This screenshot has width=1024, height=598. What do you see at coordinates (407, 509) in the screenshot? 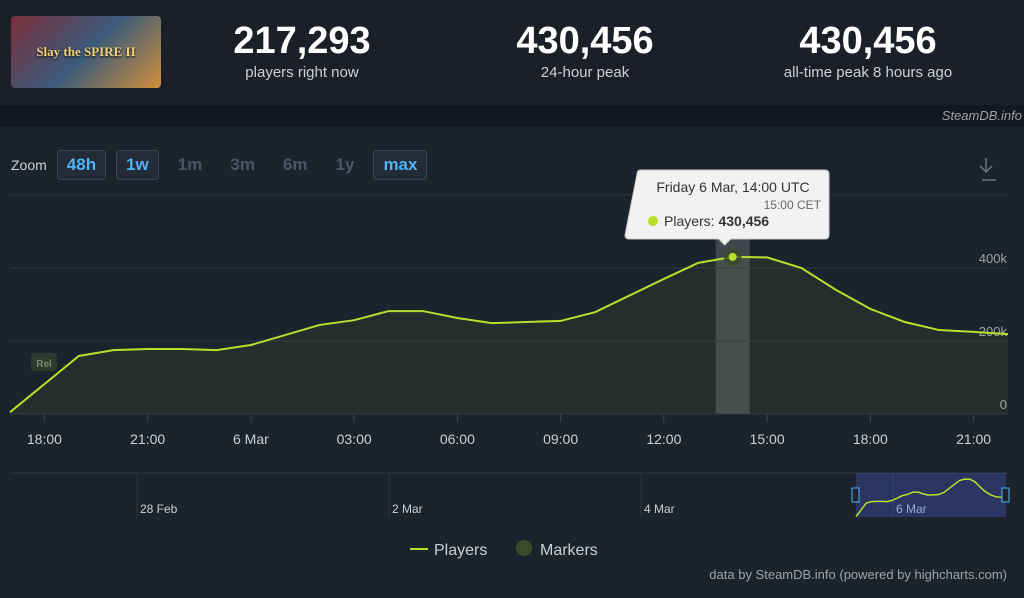
I see `navigator-label: 2 Mar` at bounding box center [407, 509].